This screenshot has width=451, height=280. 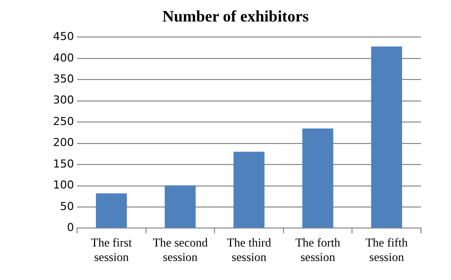 I want to click on y-tick-label: 350, so click(x=63, y=79).